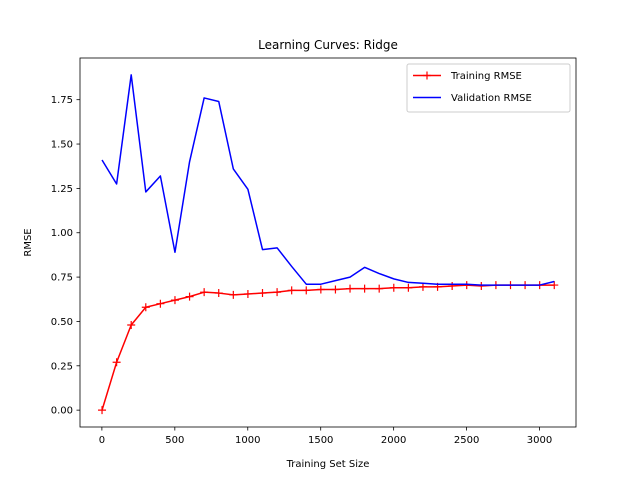 The width and height of the screenshot is (640, 480). I want to click on y-tick-label: 0.75, so click(62, 278).